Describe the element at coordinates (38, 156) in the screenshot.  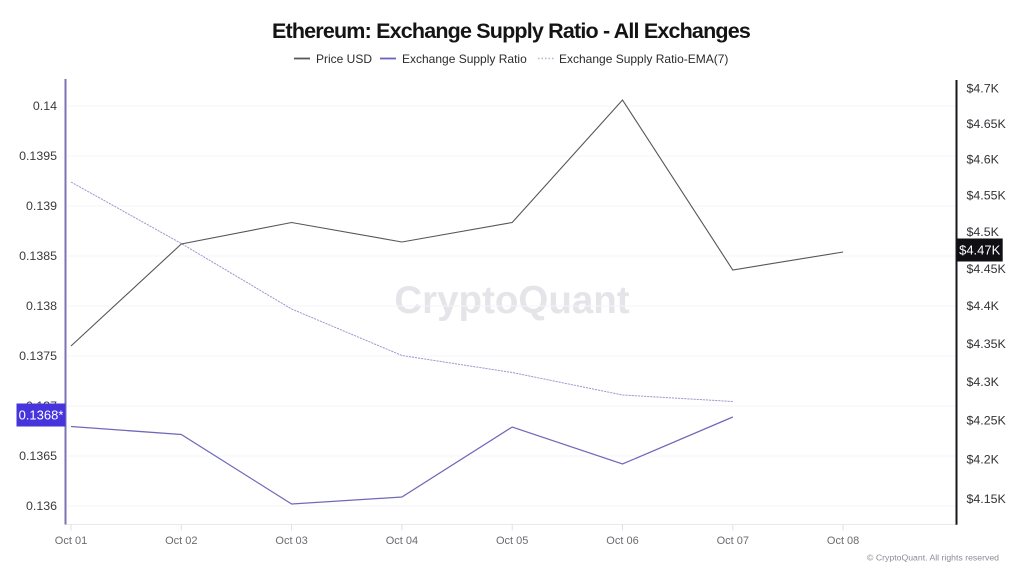
I see `svg-text: 0.1395` at that location.